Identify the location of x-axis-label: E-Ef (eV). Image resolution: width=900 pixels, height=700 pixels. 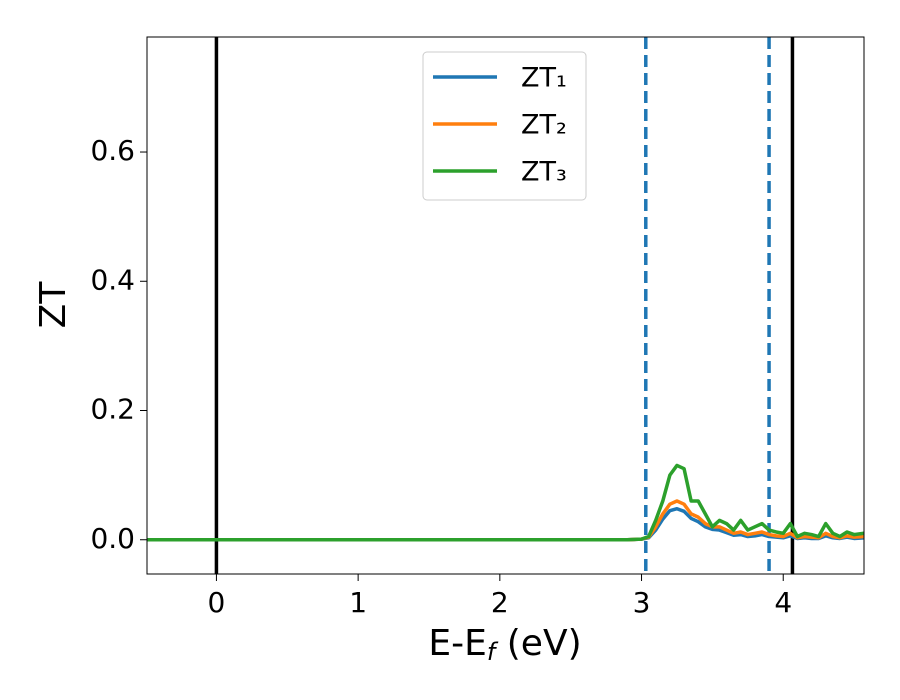
(504, 644).